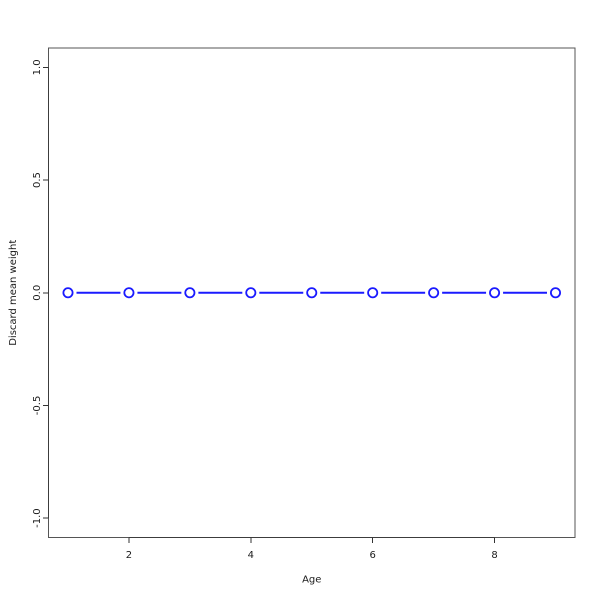 Image resolution: width=600 pixels, height=600 pixels. What do you see at coordinates (129, 555) in the screenshot?
I see `x-tick-label: 2` at bounding box center [129, 555].